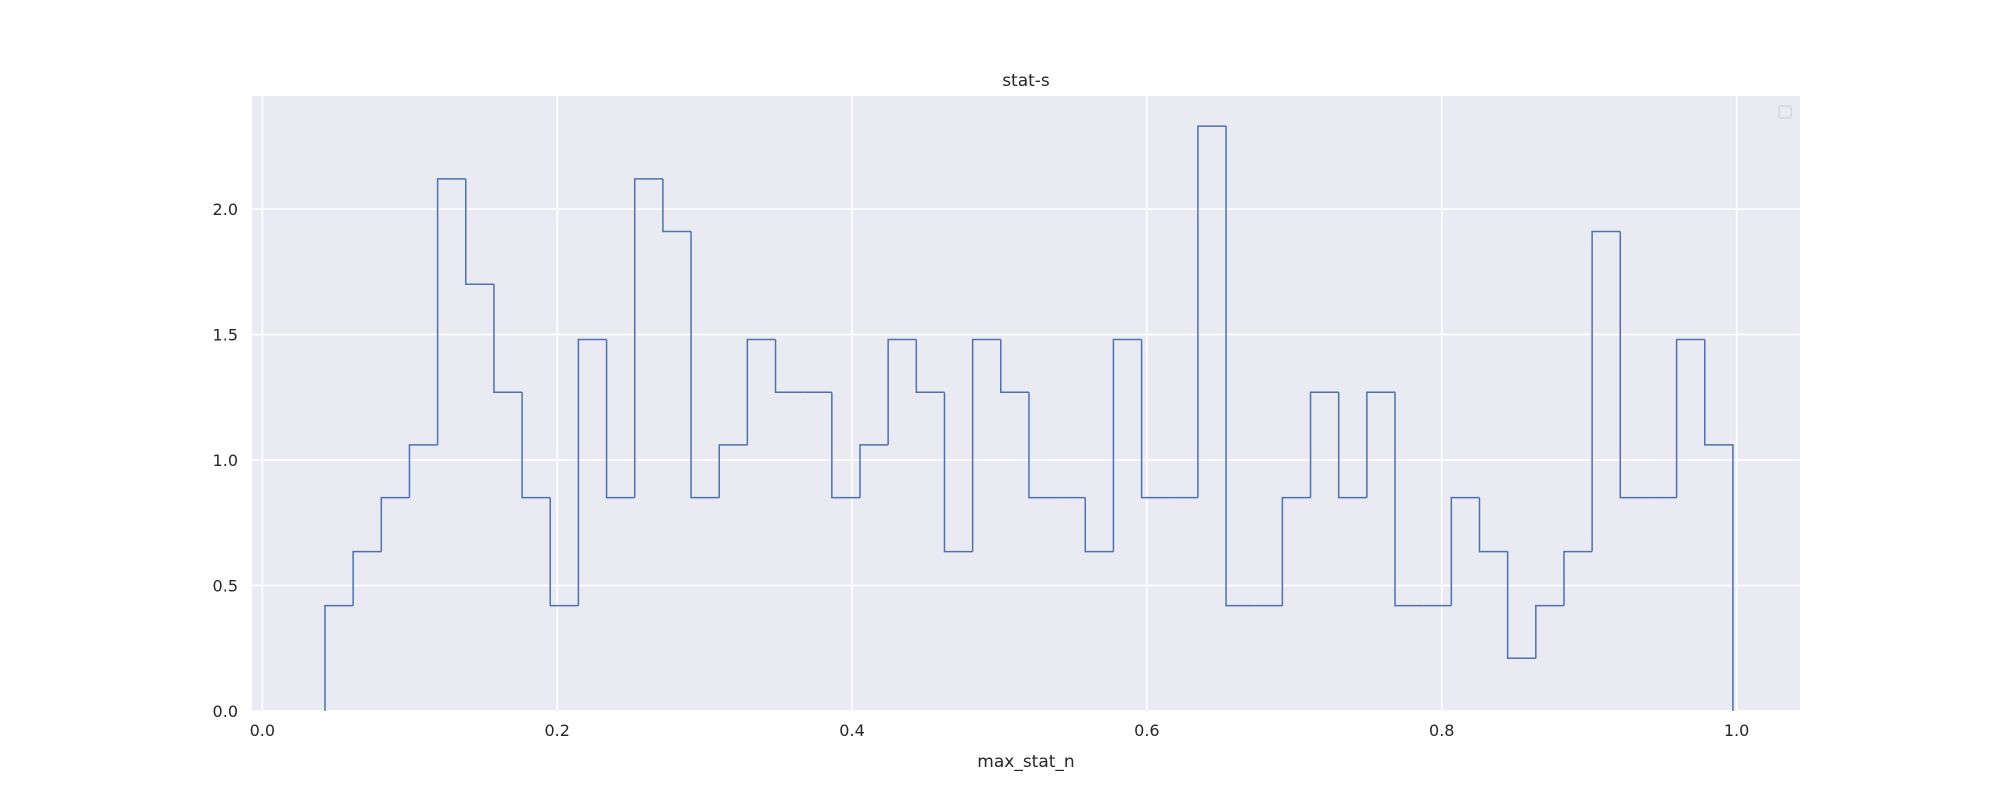 This screenshot has width=2000, height=805. What do you see at coordinates (1025, 762) in the screenshot?
I see `x-axis-label: max_stat_n` at bounding box center [1025, 762].